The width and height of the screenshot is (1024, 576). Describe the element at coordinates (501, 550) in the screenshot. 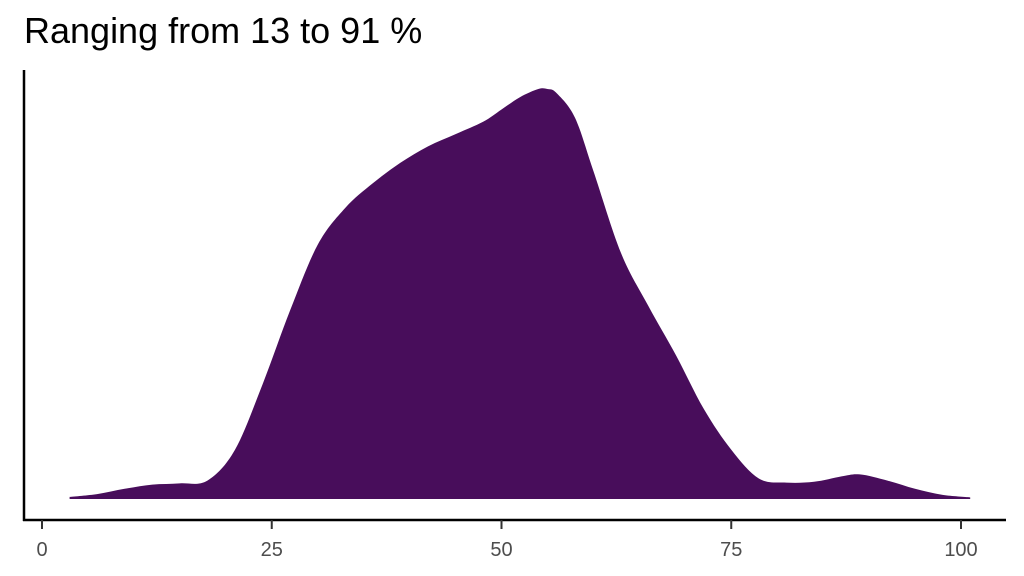

I see `x-tick-label-50: 50` at that location.